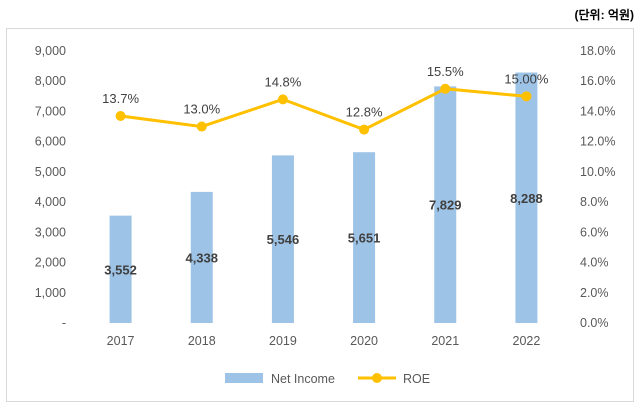 This screenshot has width=644, height=412. Describe the element at coordinates (594, 323) in the screenshot. I see `right-tick-label: 0.0%` at that location.